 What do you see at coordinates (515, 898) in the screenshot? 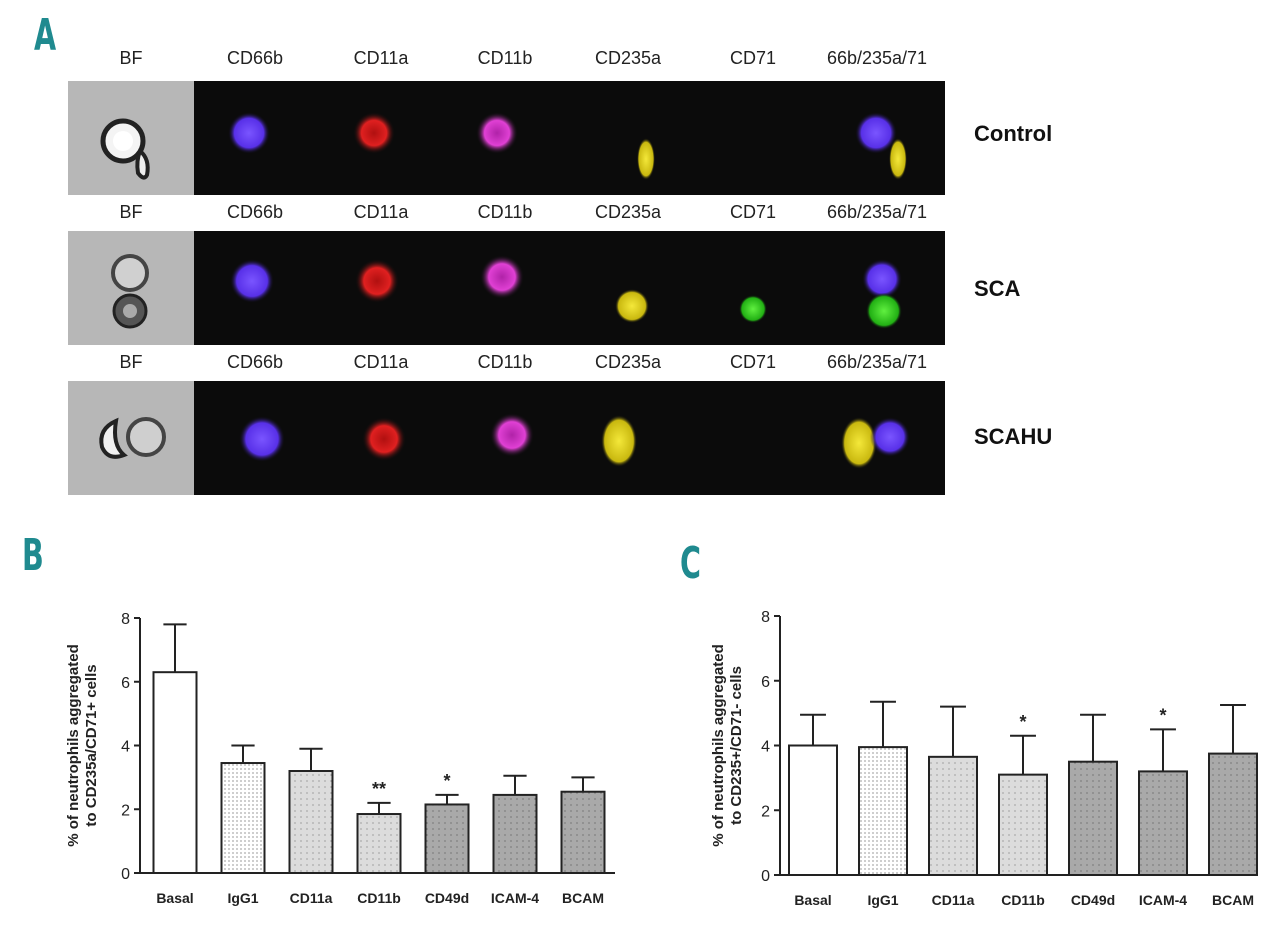
I see `x-tick-label: ICAM-4` at bounding box center [515, 898].